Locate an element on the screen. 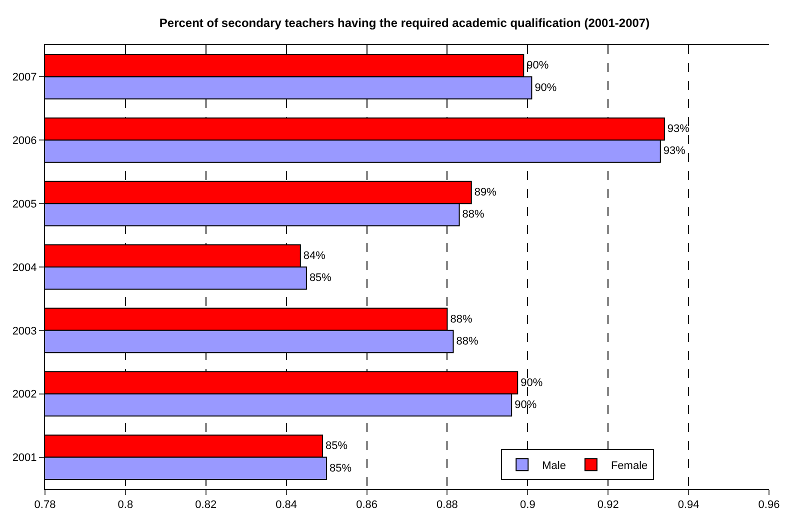 The width and height of the screenshot is (809, 529). y-tick-label: 2007 is located at coordinates (24, 78).